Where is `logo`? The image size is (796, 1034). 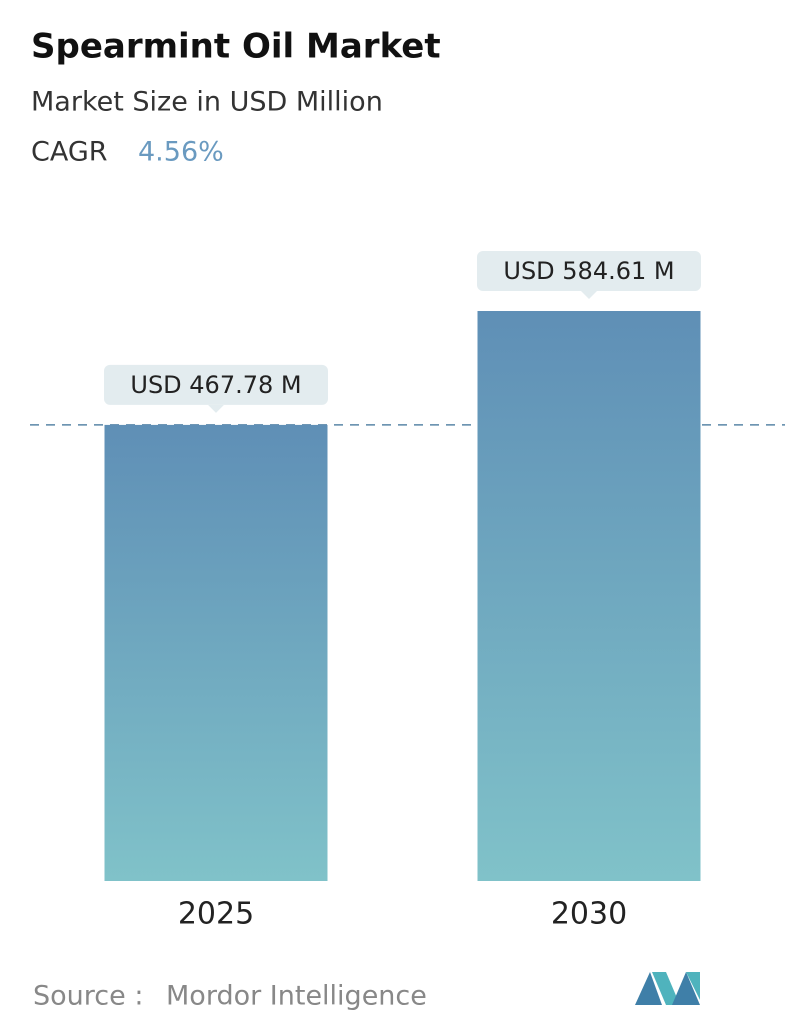
logo is located at coordinates (667, 988).